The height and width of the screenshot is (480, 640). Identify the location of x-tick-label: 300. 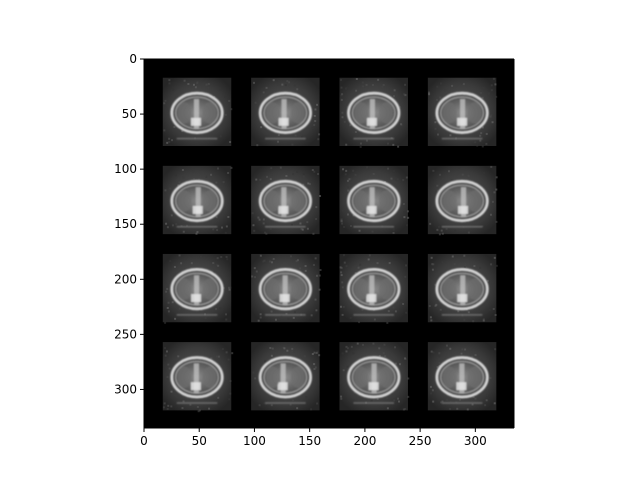
(475, 441).